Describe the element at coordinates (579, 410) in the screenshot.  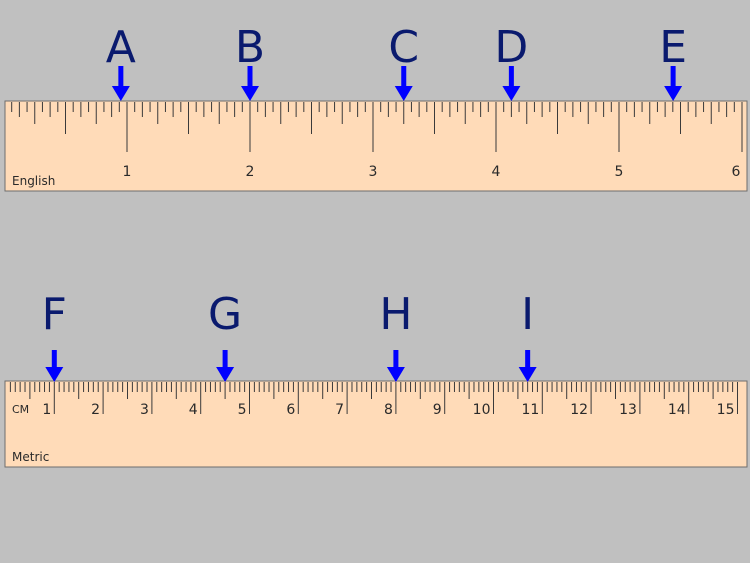
I see `metric-number: 12` at that location.